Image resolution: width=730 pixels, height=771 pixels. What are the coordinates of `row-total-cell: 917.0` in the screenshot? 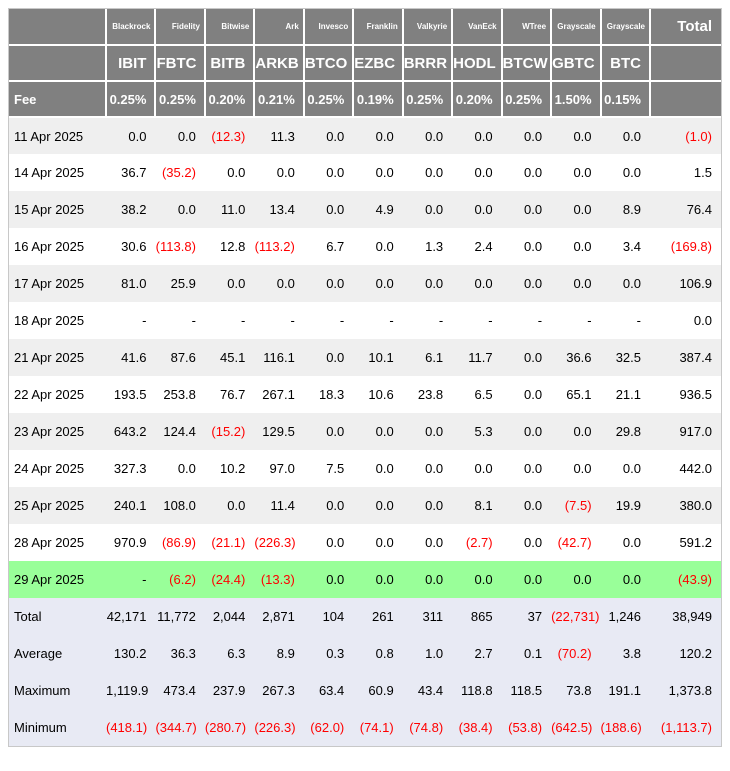 It's located at (685, 431).